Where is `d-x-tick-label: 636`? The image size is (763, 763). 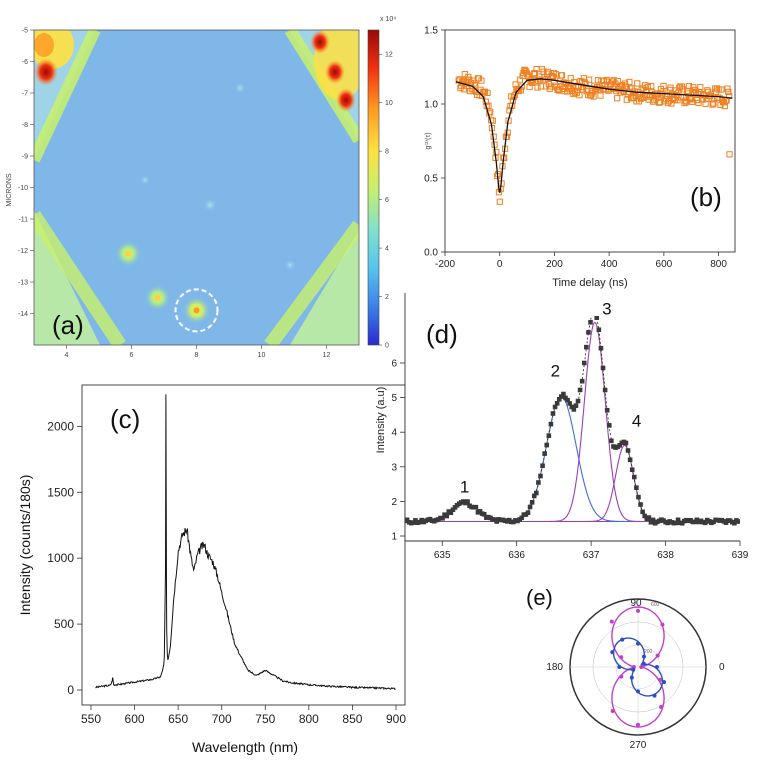 d-x-tick-label: 636 is located at coordinates (516, 555).